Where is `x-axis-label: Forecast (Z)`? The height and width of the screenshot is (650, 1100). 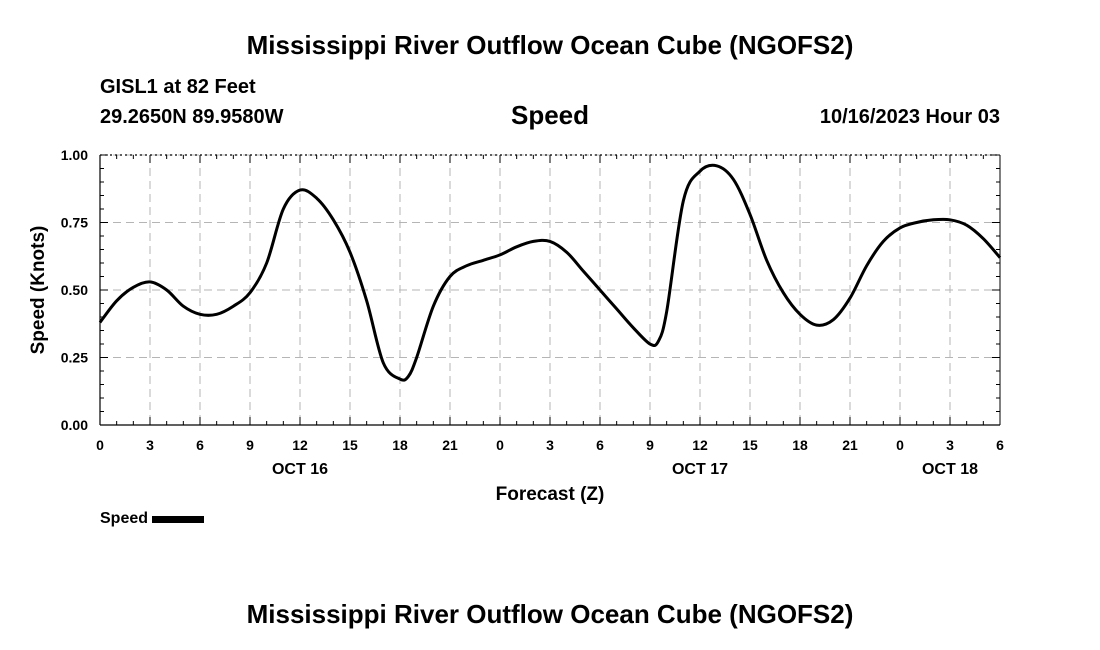
x-axis-label: Forecast (Z) is located at coordinates (550, 494).